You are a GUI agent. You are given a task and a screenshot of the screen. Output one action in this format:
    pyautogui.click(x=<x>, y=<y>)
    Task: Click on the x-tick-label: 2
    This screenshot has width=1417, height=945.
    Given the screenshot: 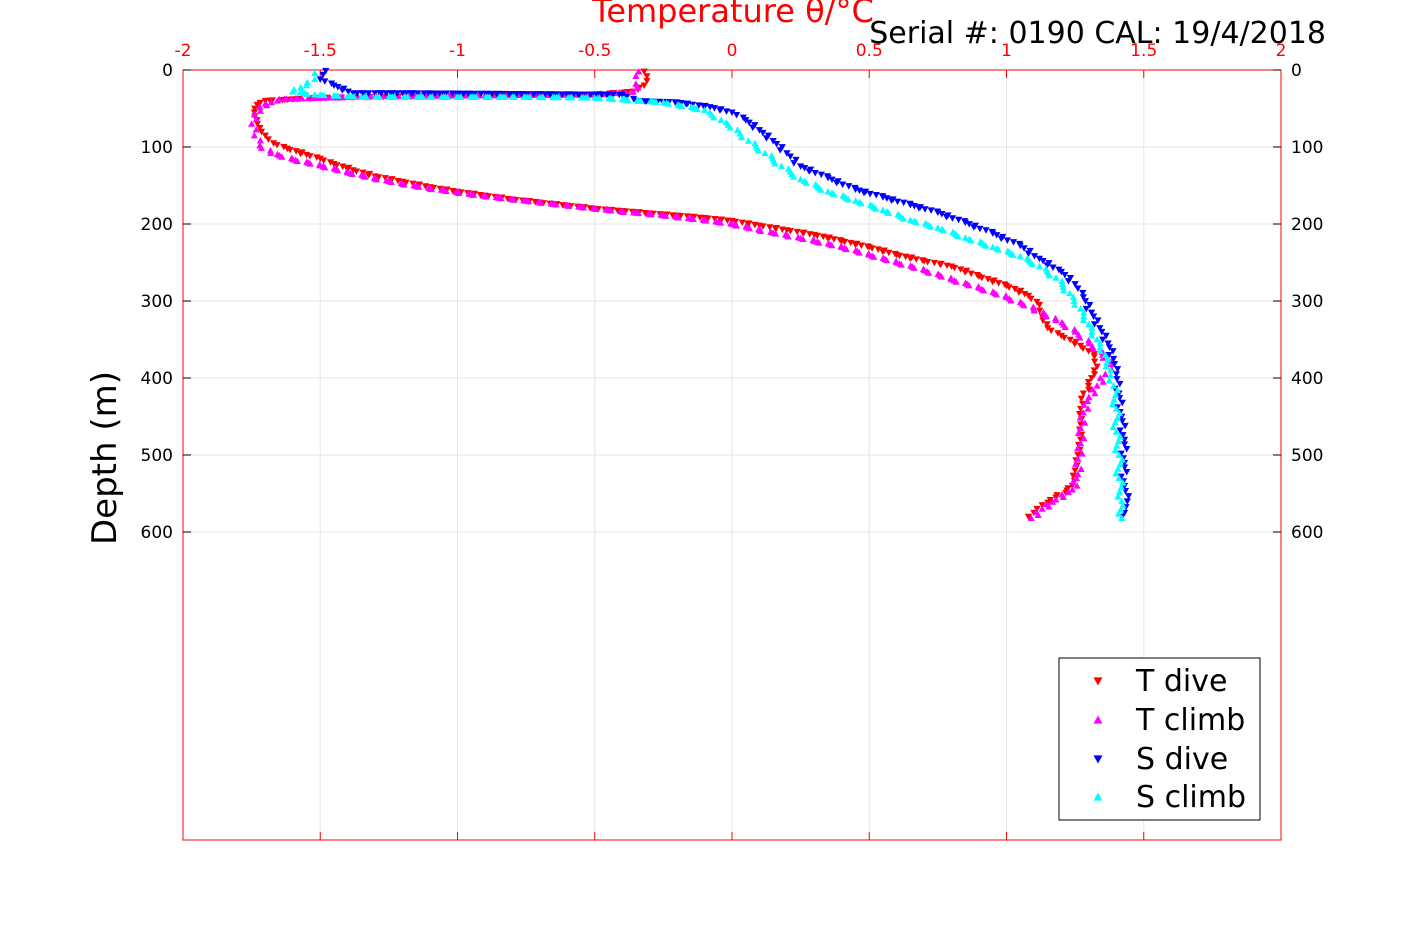 What is the action you would take?
    pyautogui.click(x=1281, y=51)
    